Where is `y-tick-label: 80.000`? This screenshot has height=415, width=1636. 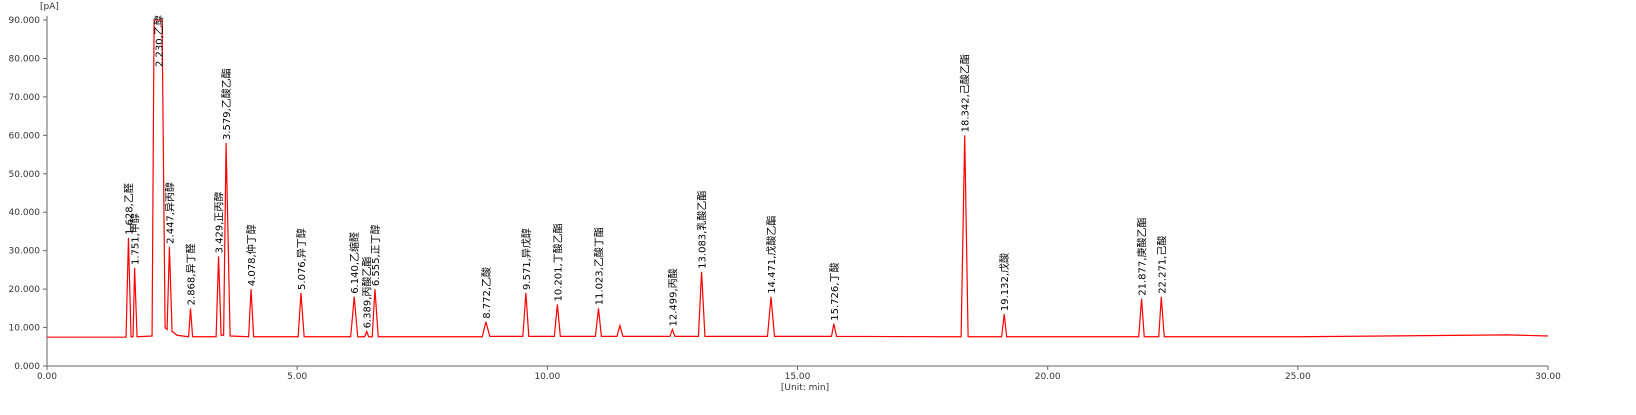
y-tick-label: 80.000 is located at coordinates (25, 59).